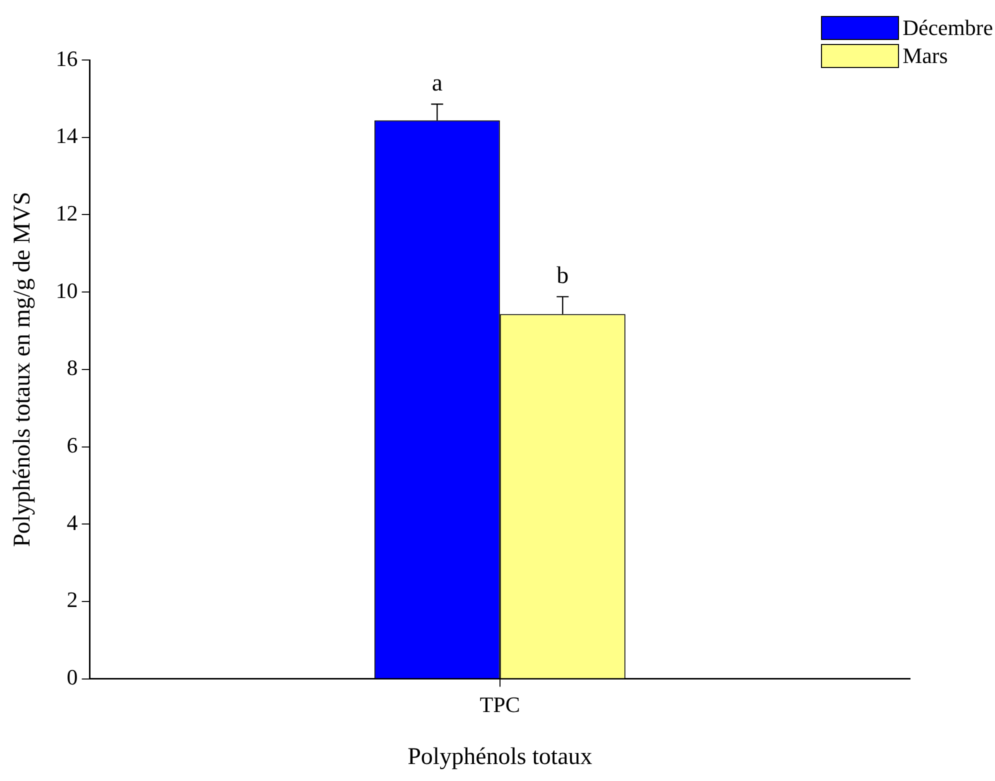 The width and height of the screenshot is (995, 781). What do you see at coordinates (67, 213) in the screenshot?
I see `y-tick-label: 12` at bounding box center [67, 213].